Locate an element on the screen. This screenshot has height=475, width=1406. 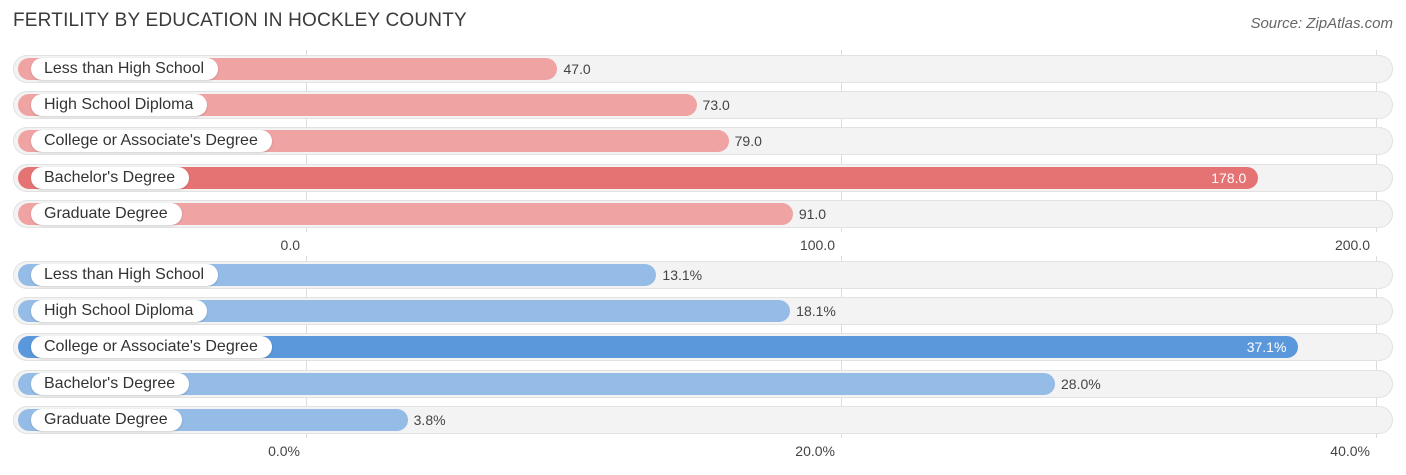
value-label: 91.0 is located at coordinates (812, 213).